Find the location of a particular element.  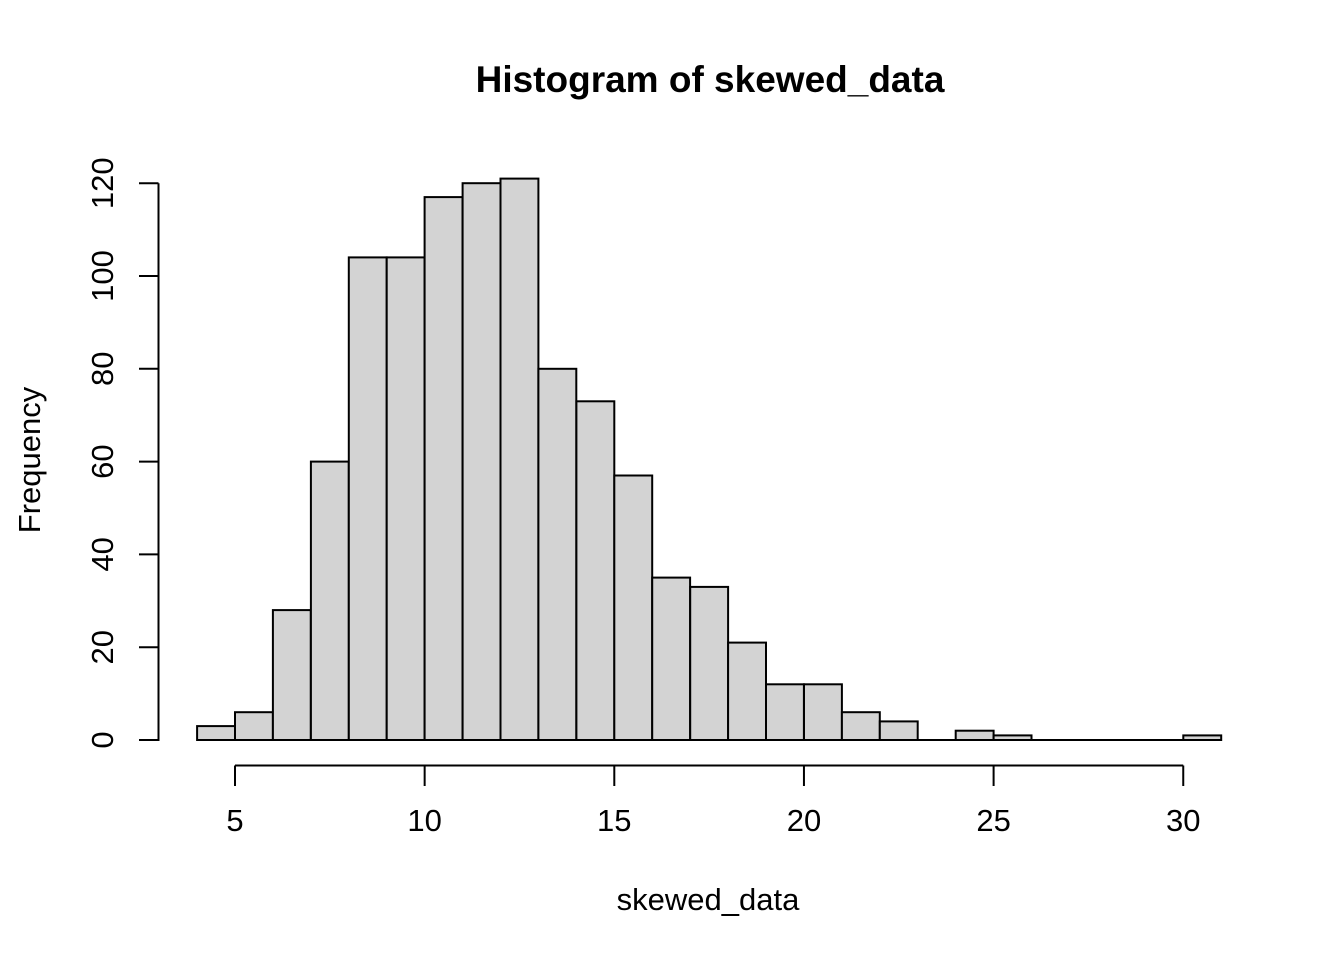

y-axis-label: Frequency is located at coordinates (29, 459).